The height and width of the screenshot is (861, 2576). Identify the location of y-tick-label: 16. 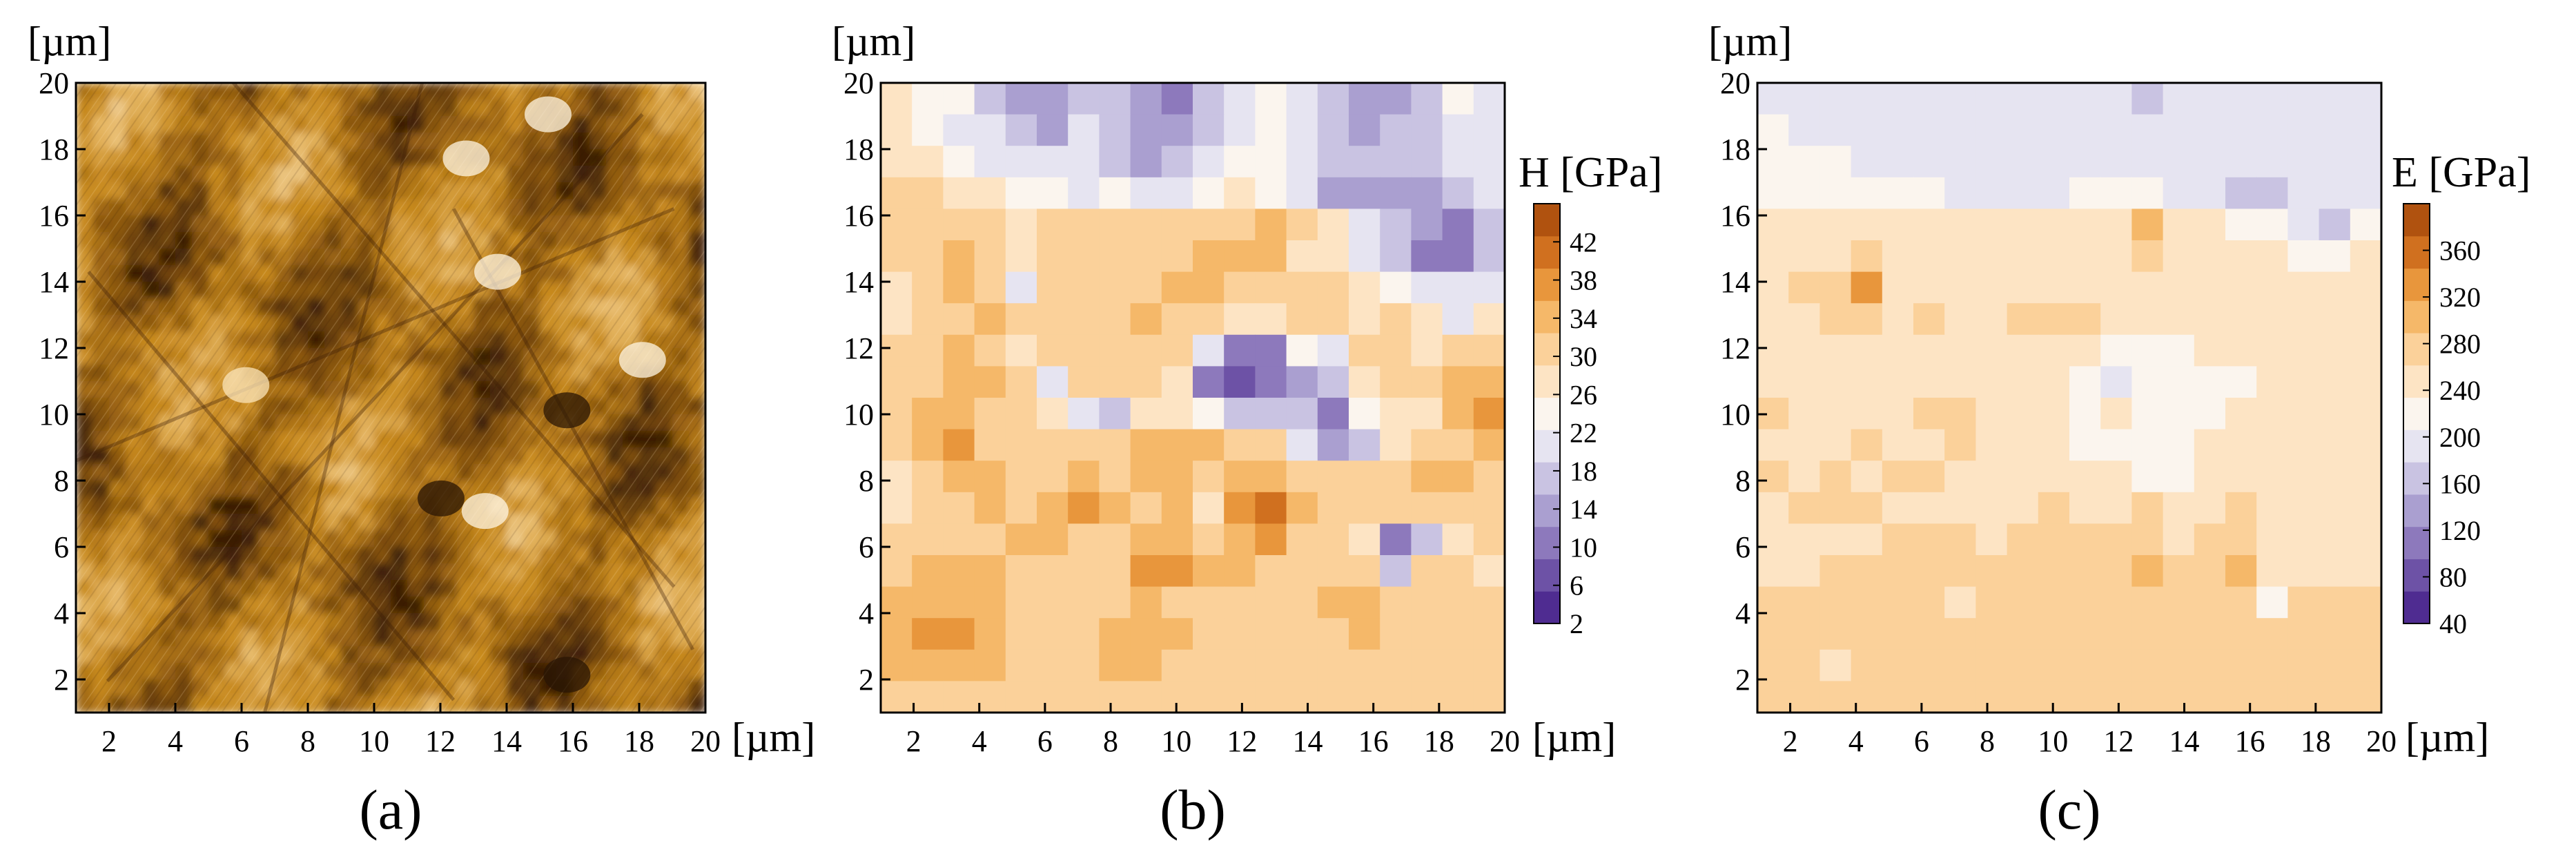
(858, 216).